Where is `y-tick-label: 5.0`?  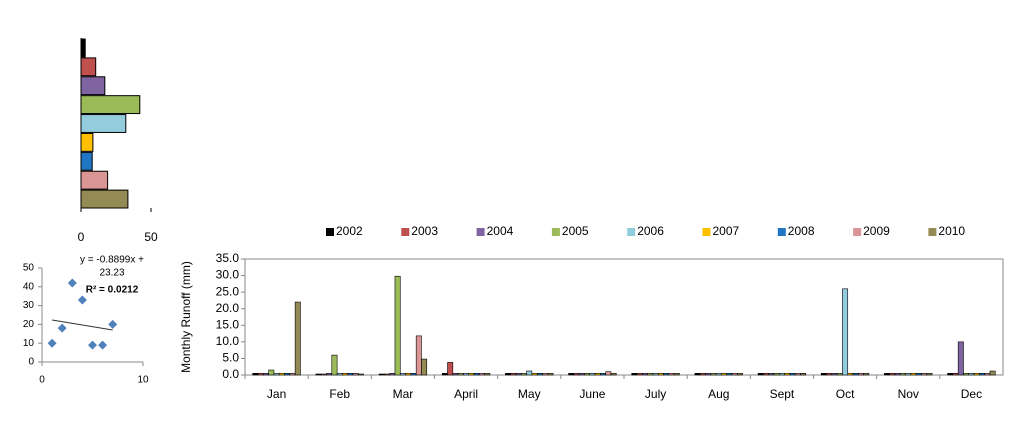
y-tick-label: 5.0 is located at coordinates (230, 358).